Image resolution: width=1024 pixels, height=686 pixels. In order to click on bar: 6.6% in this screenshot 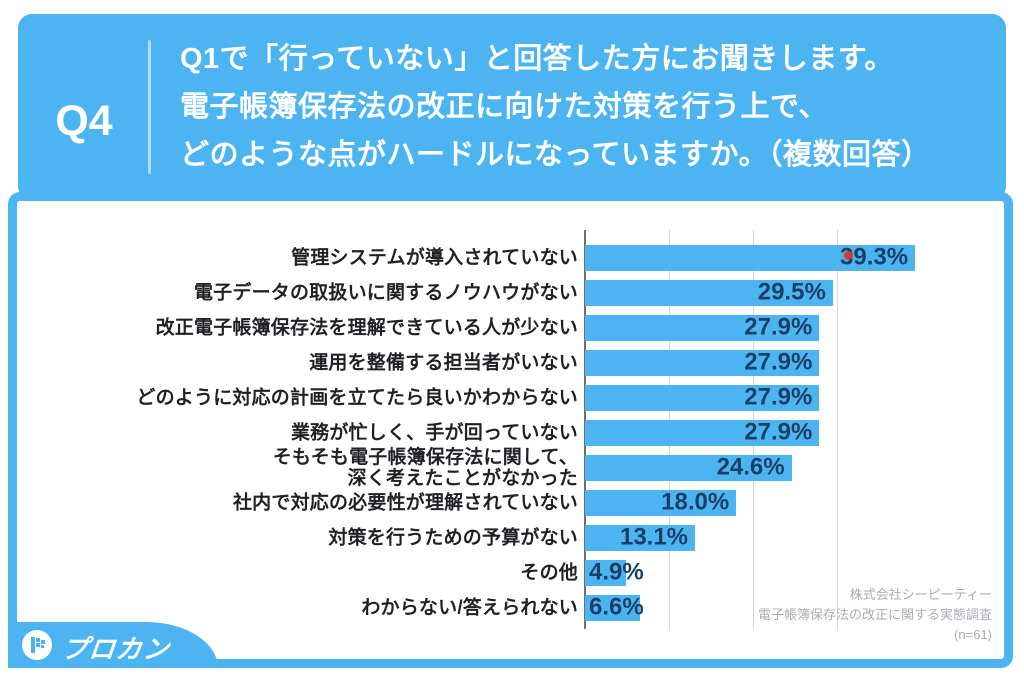, I will do `click(614, 607)`.